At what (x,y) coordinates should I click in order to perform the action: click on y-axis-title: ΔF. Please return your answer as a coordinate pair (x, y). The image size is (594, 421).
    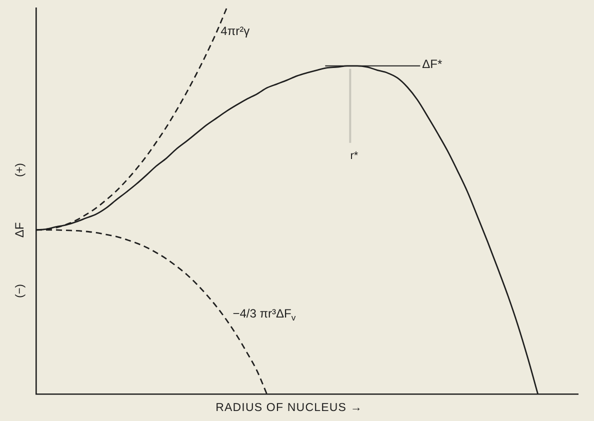
    Looking at the image, I should click on (19, 230).